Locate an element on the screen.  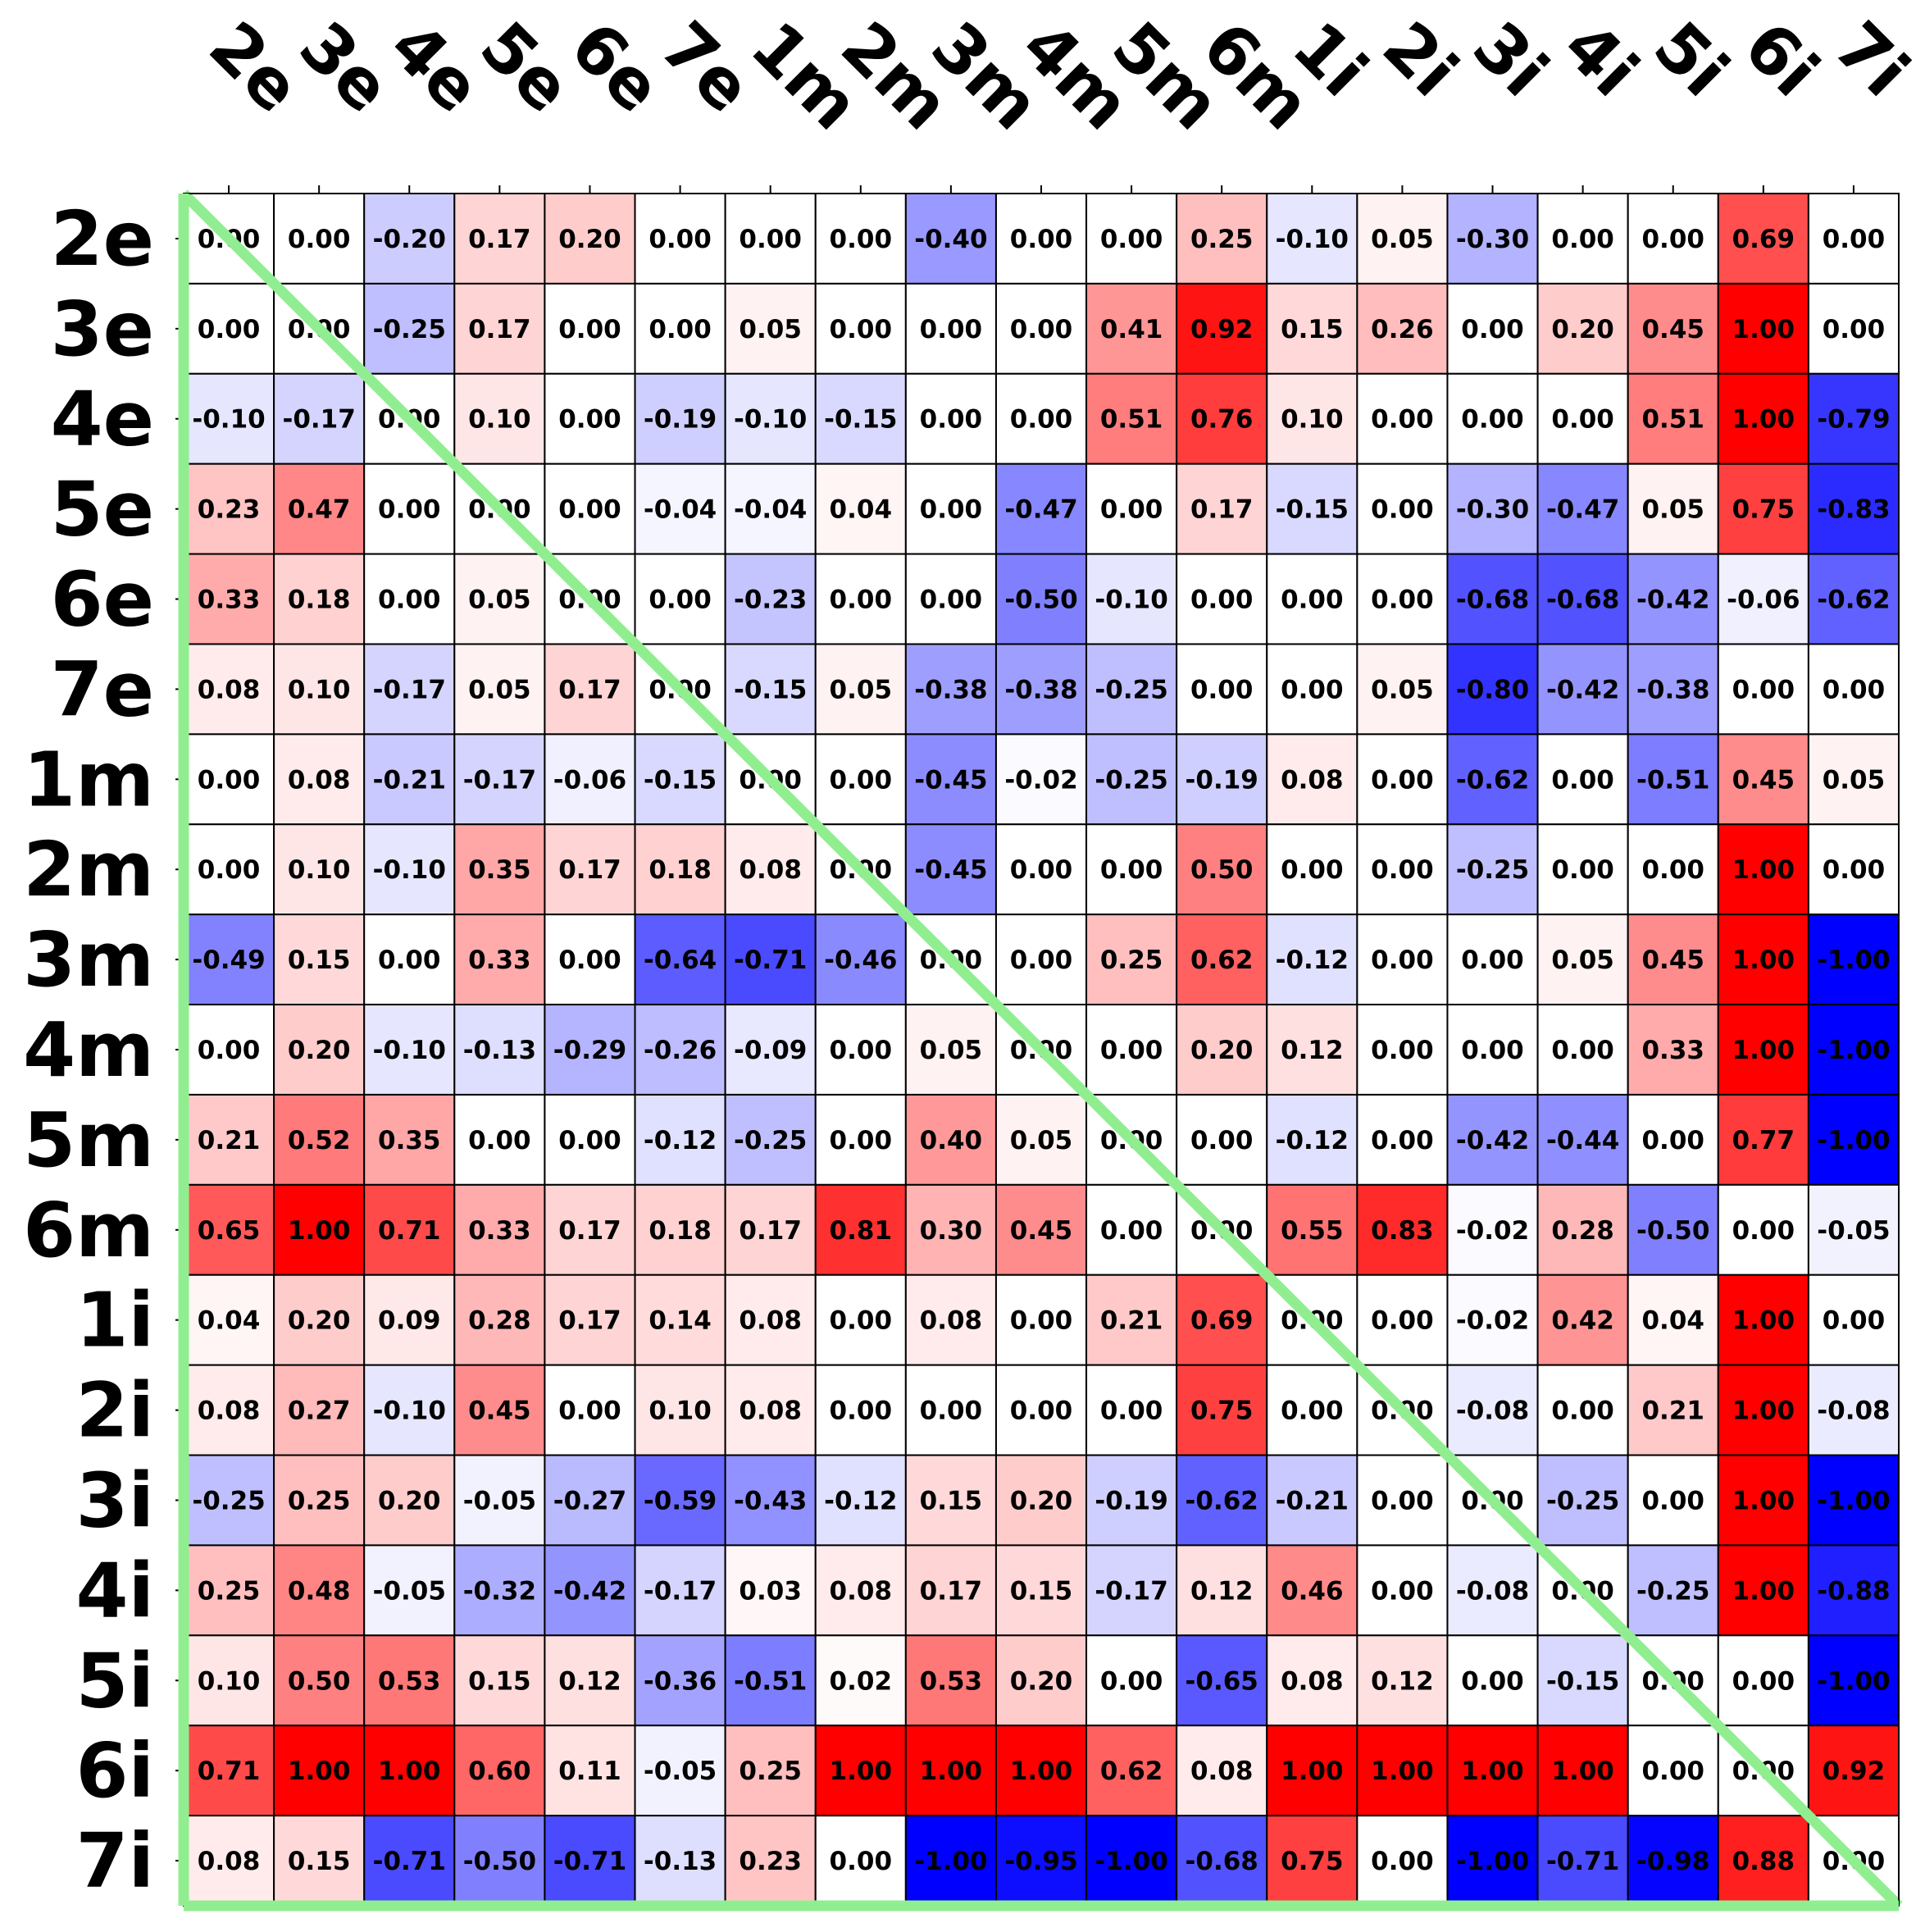
y-tick-label: 6e is located at coordinates (103, 600).